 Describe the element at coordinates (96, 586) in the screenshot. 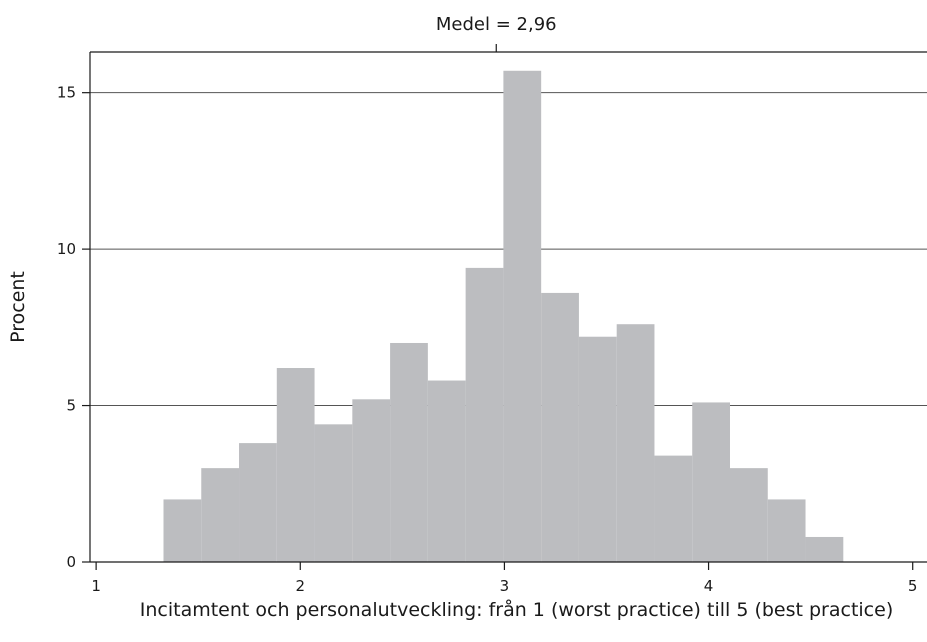

I see `x-tick-label-1: 1` at that location.